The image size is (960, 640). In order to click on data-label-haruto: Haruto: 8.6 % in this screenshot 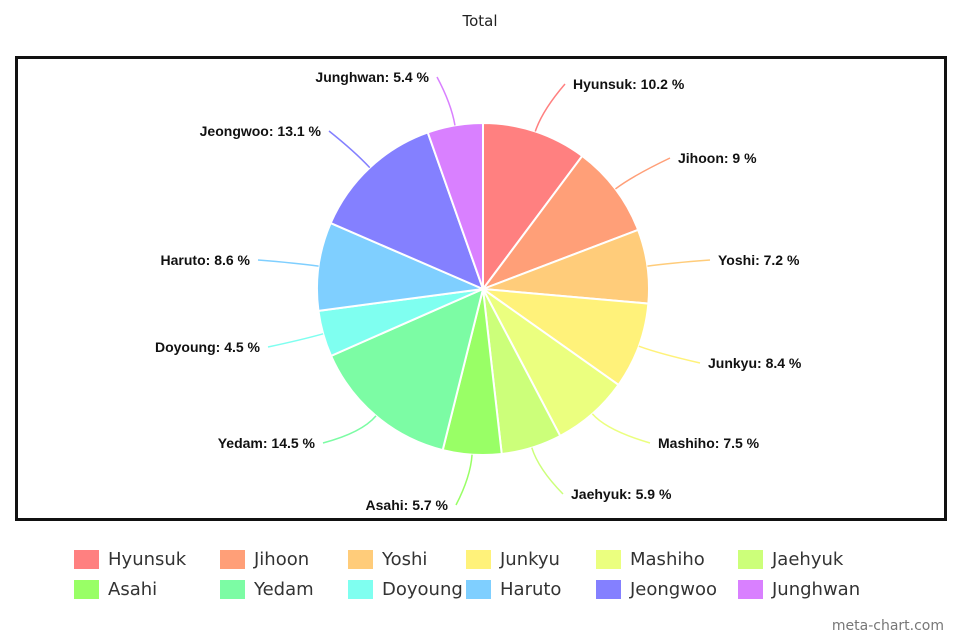, I will do `click(206, 260)`.